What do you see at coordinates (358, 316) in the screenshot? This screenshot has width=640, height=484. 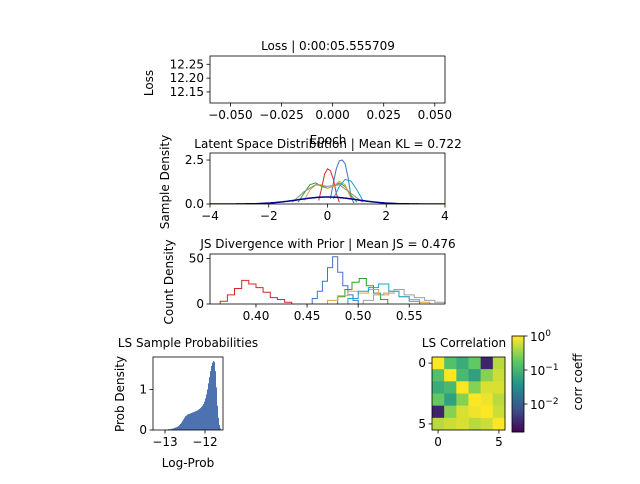 I see `js-xtick-label: 0.50` at bounding box center [358, 316].